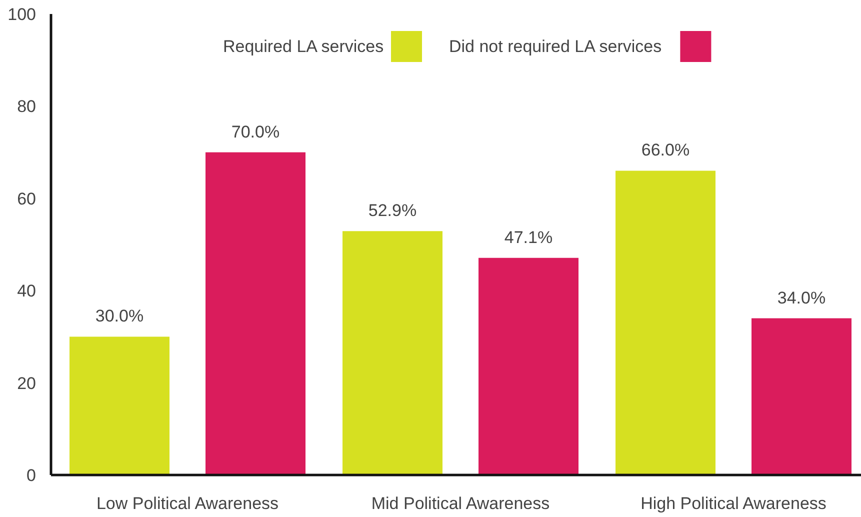  What do you see at coordinates (733, 503) in the screenshot?
I see `x-tick-label: High Political Awareness` at bounding box center [733, 503].